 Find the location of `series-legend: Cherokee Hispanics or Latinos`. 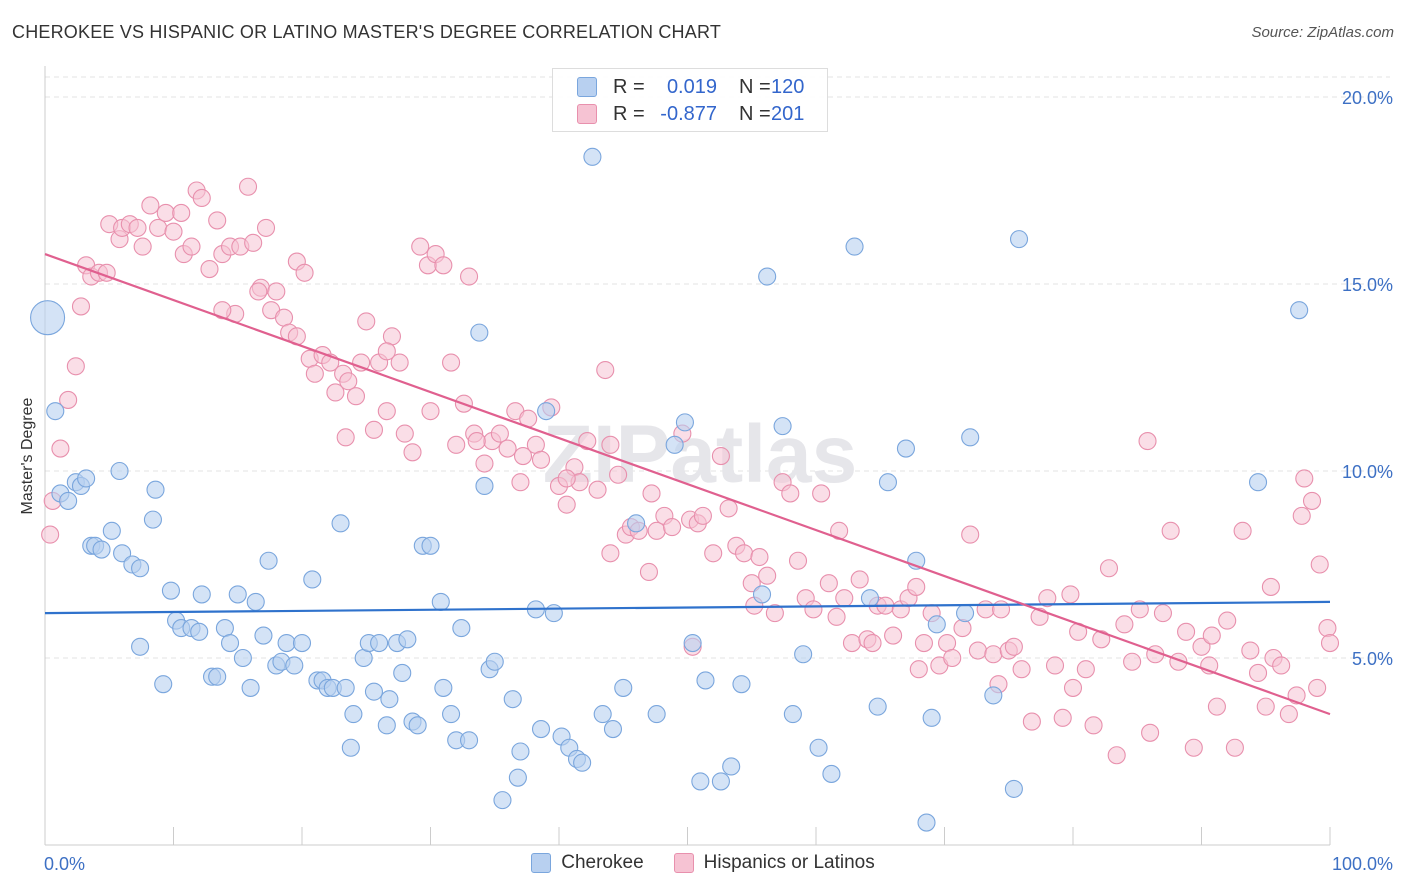

series-legend: Cherokee Hispanics or Latinos is located at coordinates (703, 863).